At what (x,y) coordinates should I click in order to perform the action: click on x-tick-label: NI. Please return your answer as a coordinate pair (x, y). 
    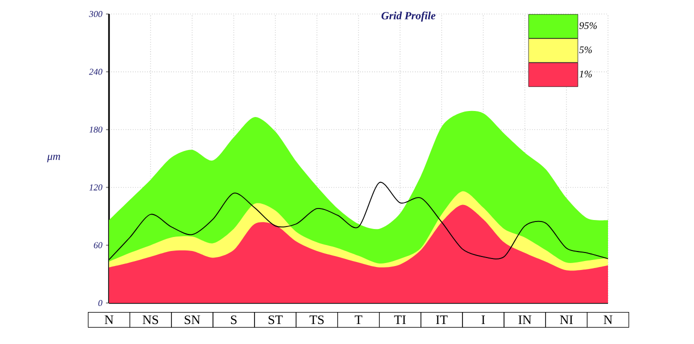
    Looking at the image, I should click on (566, 320).